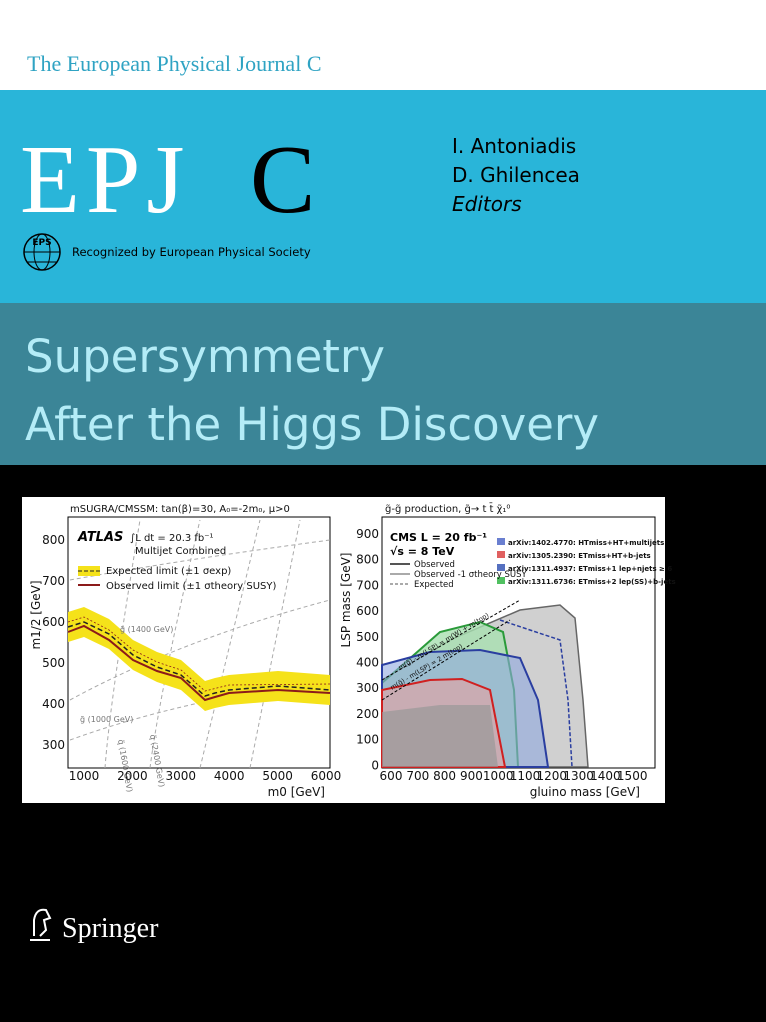 The height and width of the screenshot is (1022, 766). What do you see at coordinates (180, 509) in the screenshot?
I see `figure-caption: mSUGRA/CMSSM: tan(β)=30, A₀=-2m₀, μ>0` at bounding box center [180, 509].